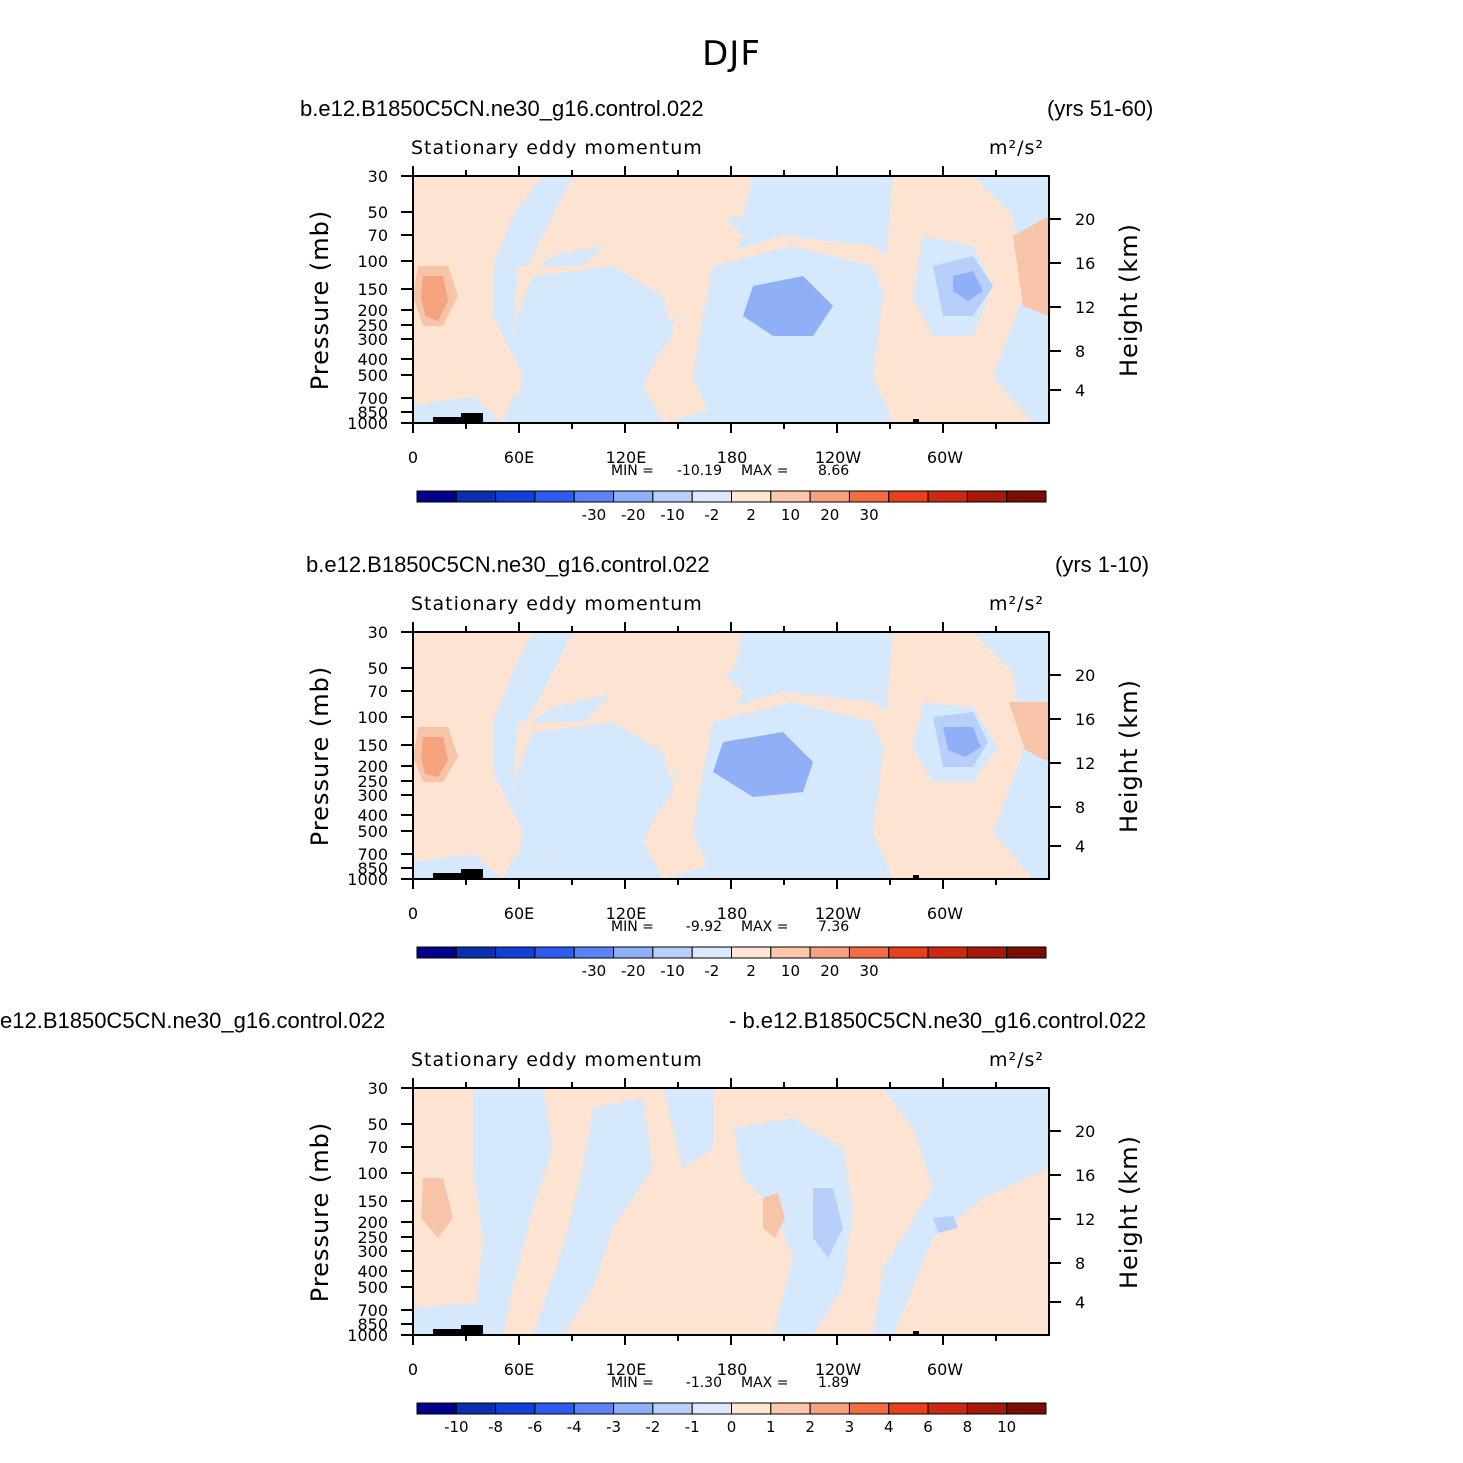 Image resolution: width=1463 pixels, height=1463 pixels. Describe the element at coordinates (732, 1427) in the screenshot. I see `colorbar-label: 0` at that location.